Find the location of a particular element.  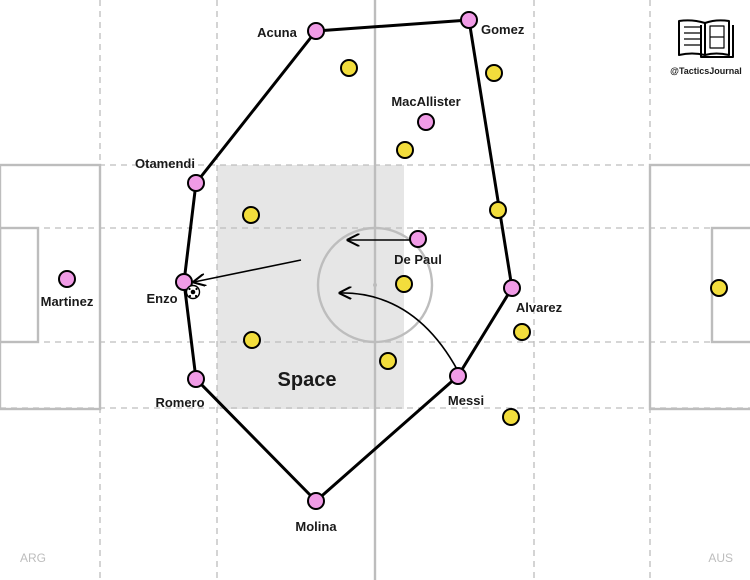

centre-spot is located at coordinates (375, 285).